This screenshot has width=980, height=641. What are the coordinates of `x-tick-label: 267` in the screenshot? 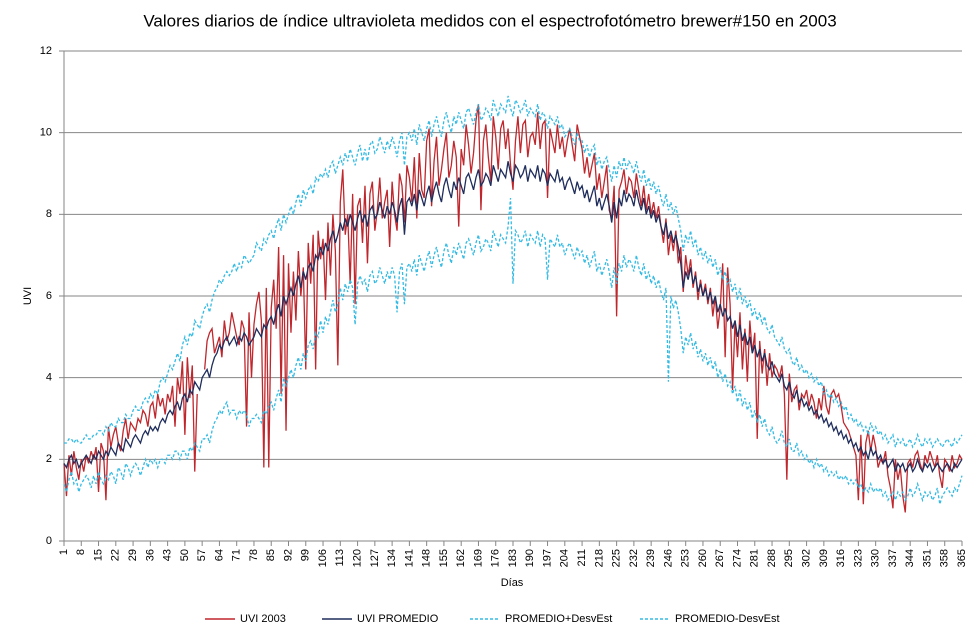 It's located at (720, 558).